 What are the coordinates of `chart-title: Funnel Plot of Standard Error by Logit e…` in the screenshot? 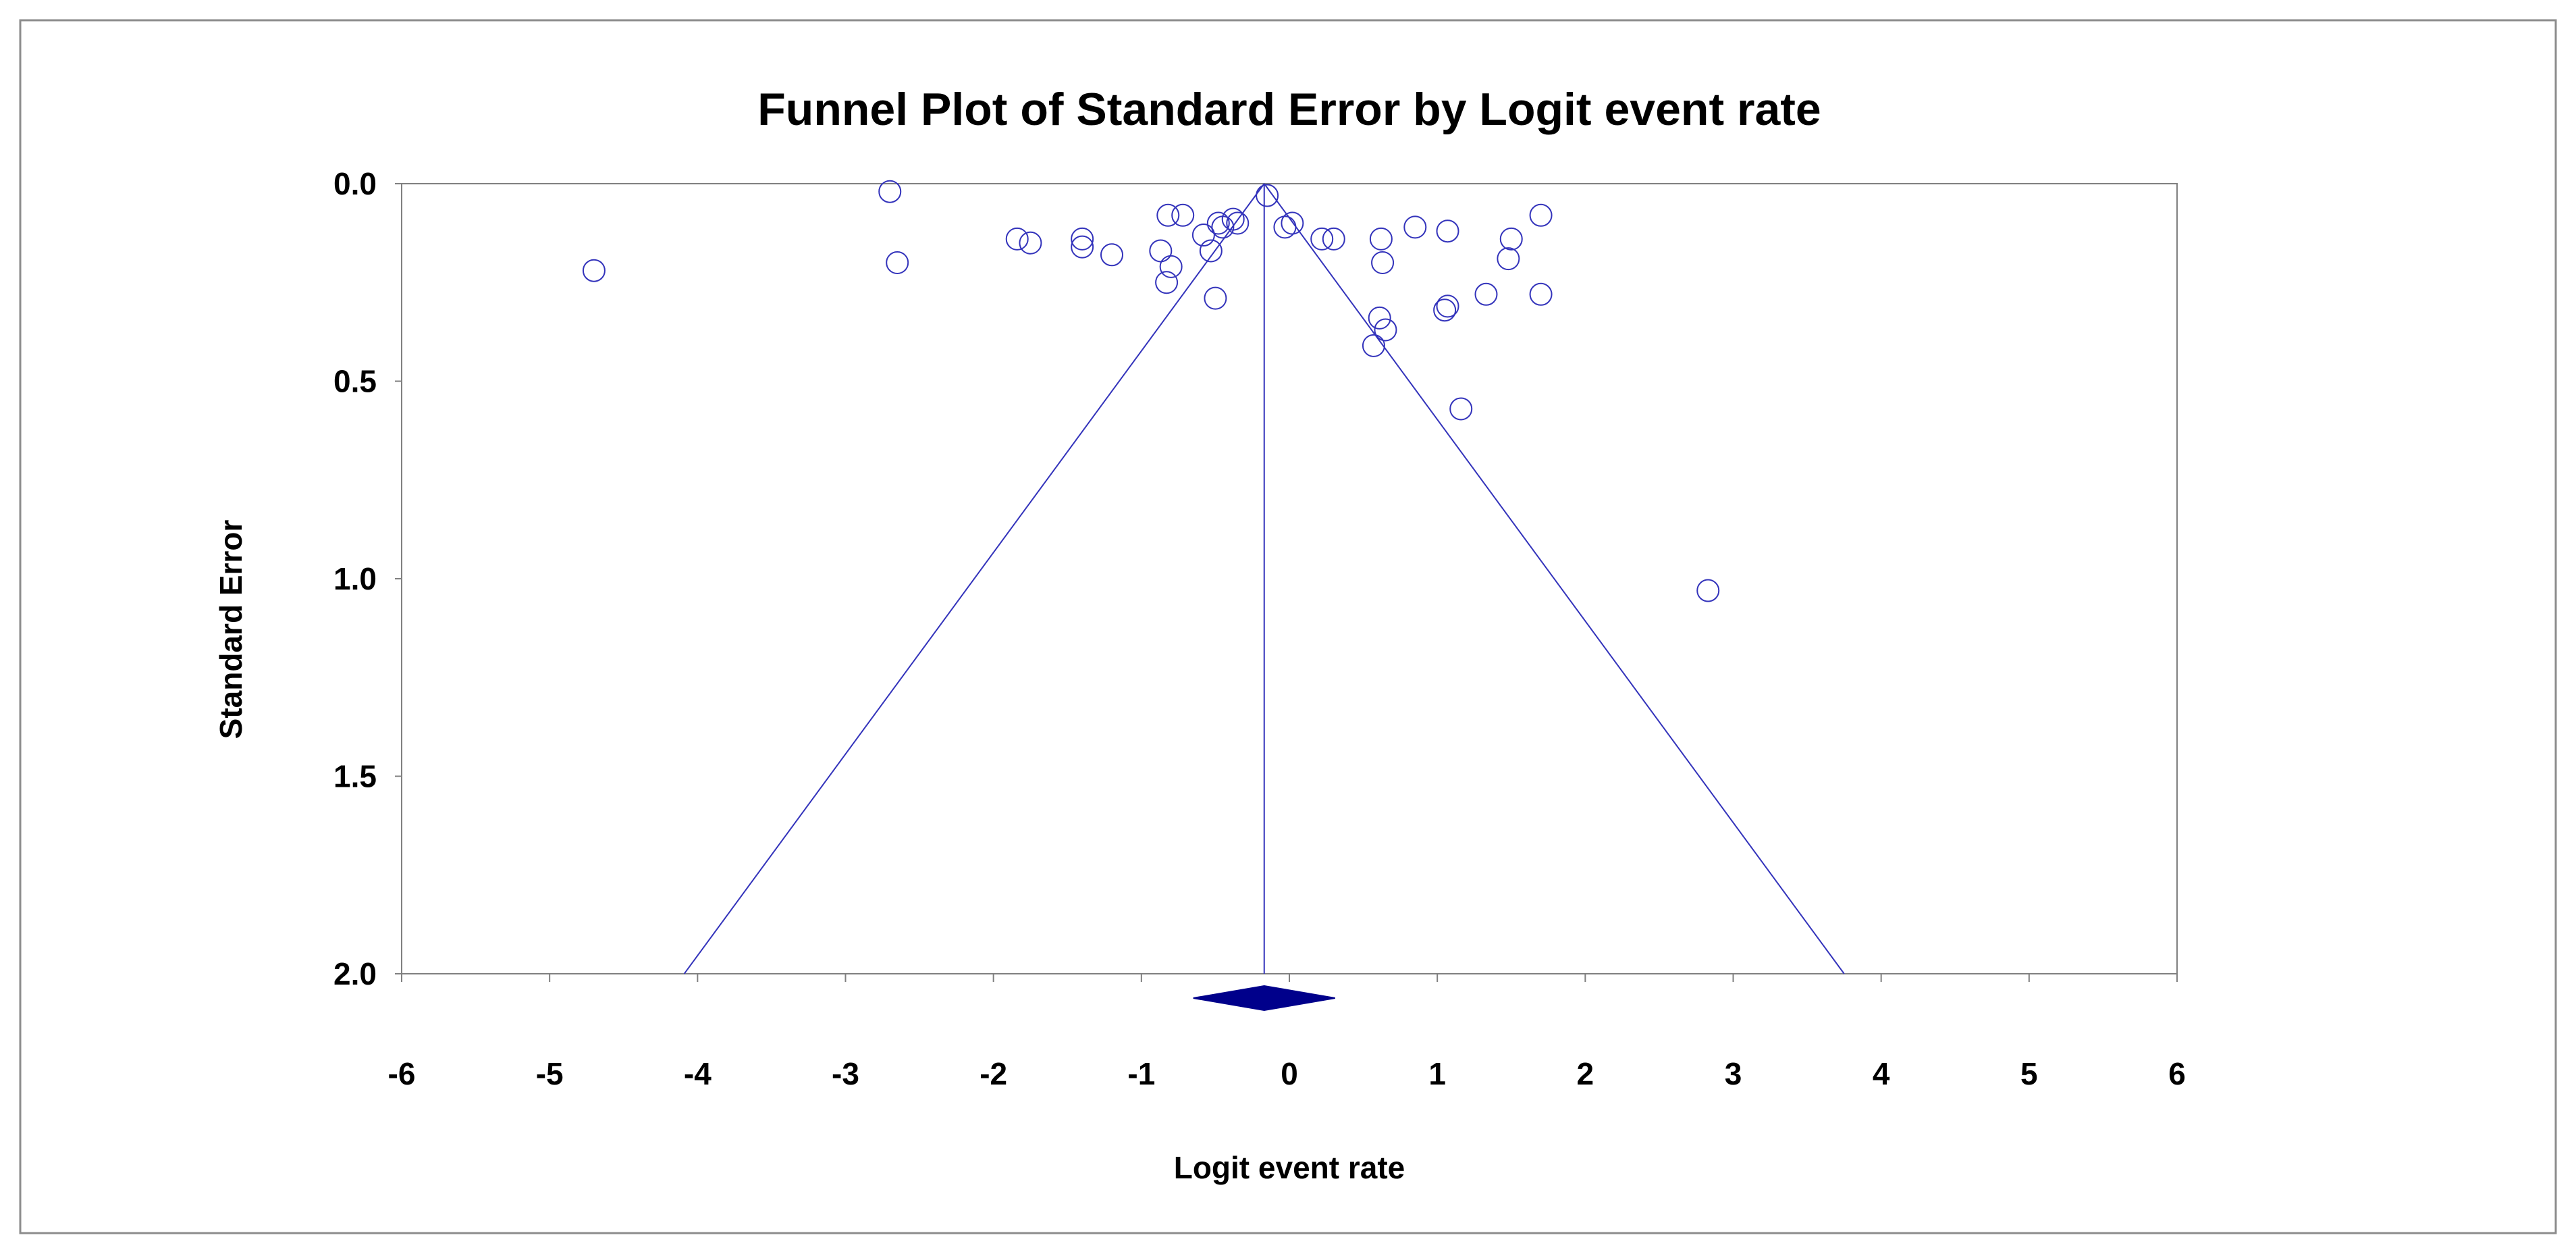 It's located at (1289, 109).